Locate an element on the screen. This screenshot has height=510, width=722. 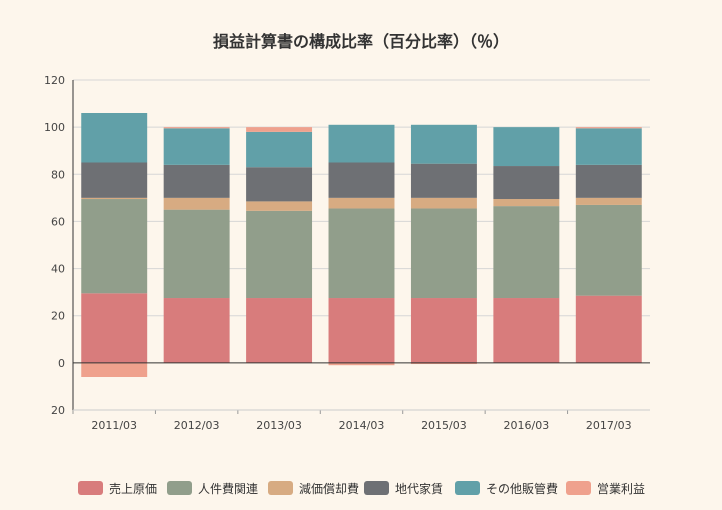
legend-label: その他販管費 is located at coordinates (522, 488).